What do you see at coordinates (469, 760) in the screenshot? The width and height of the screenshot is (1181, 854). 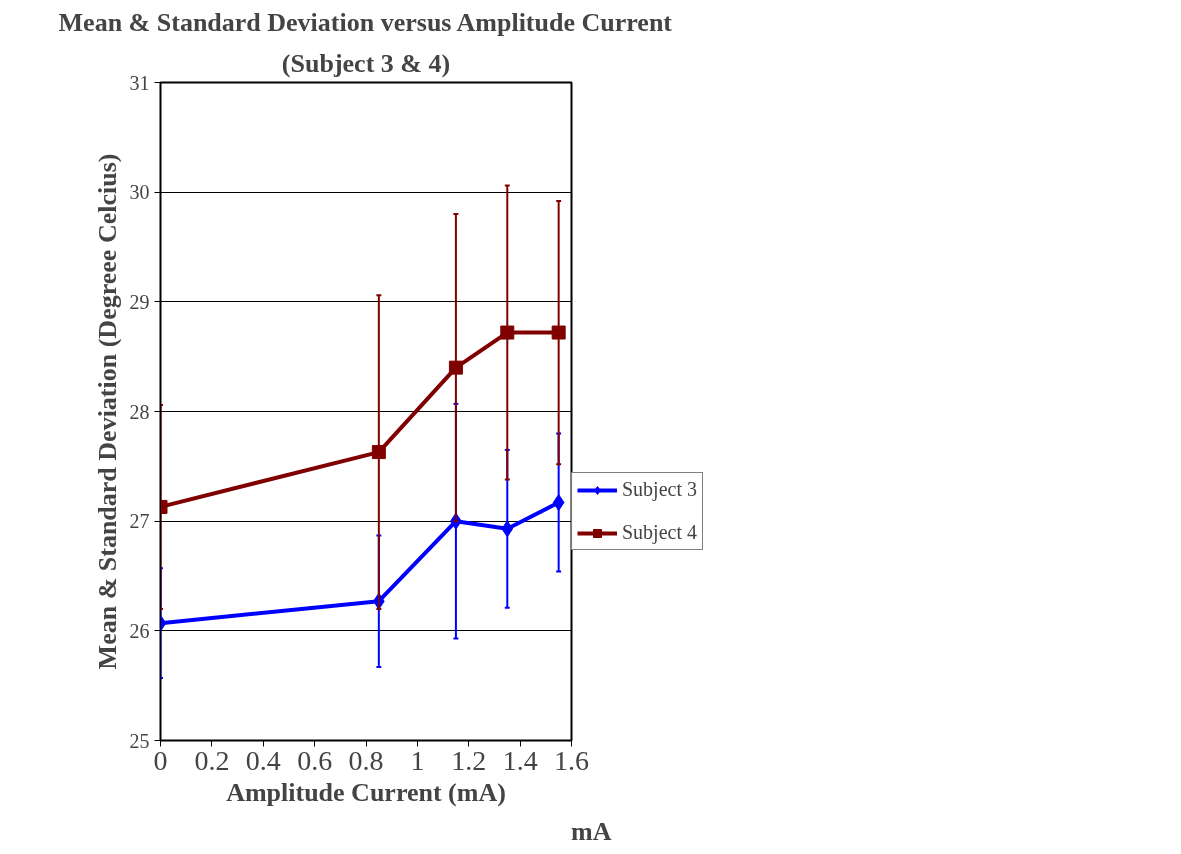 I see `x-tick-label: 1.2` at bounding box center [469, 760].